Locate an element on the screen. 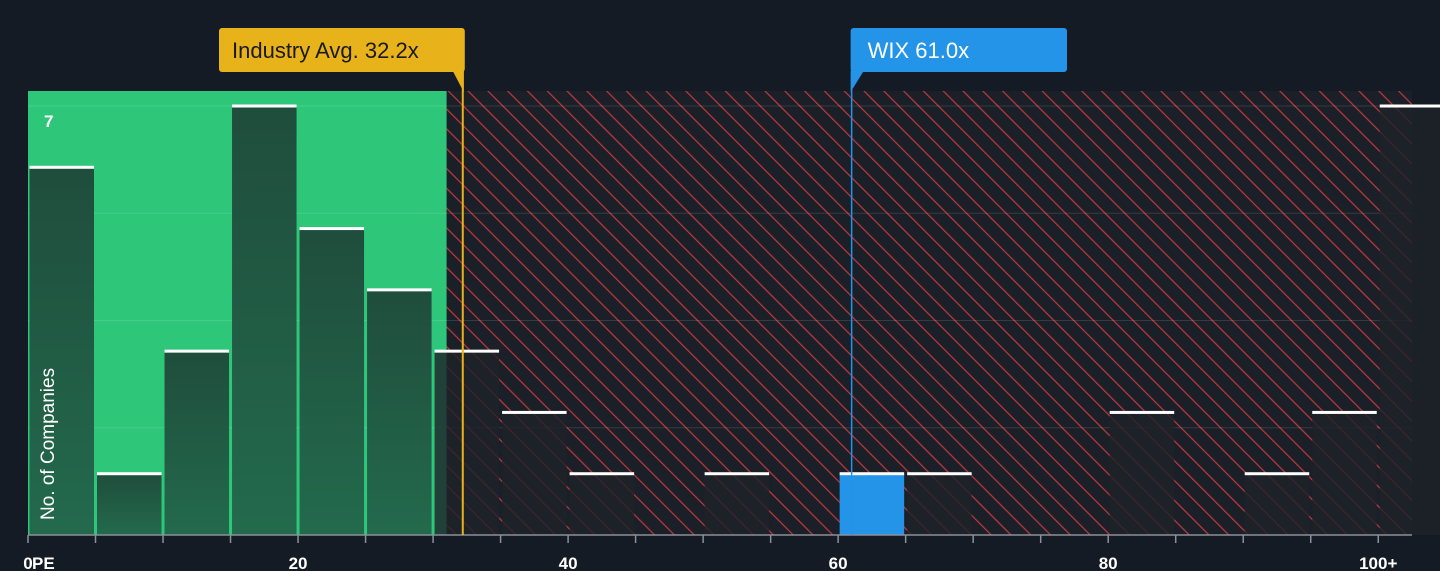 This screenshot has height=571, width=1440. company-pe-box is located at coordinates (958, 50).